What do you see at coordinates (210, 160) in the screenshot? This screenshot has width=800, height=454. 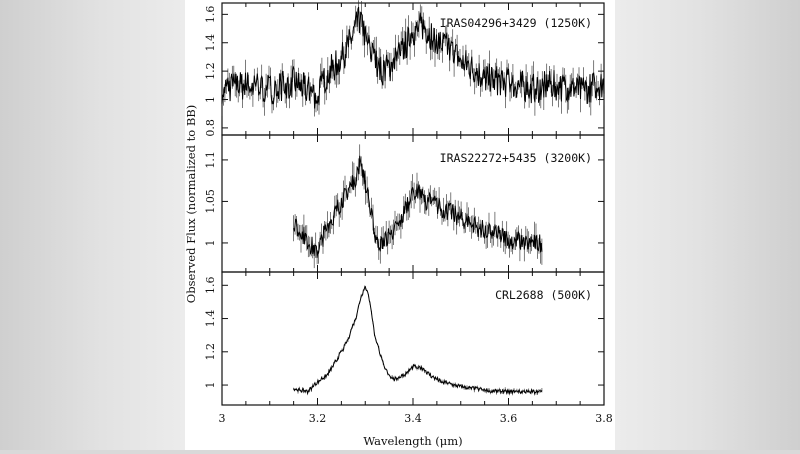 I see `y-tick-label: 1.1` at bounding box center [210, 160].